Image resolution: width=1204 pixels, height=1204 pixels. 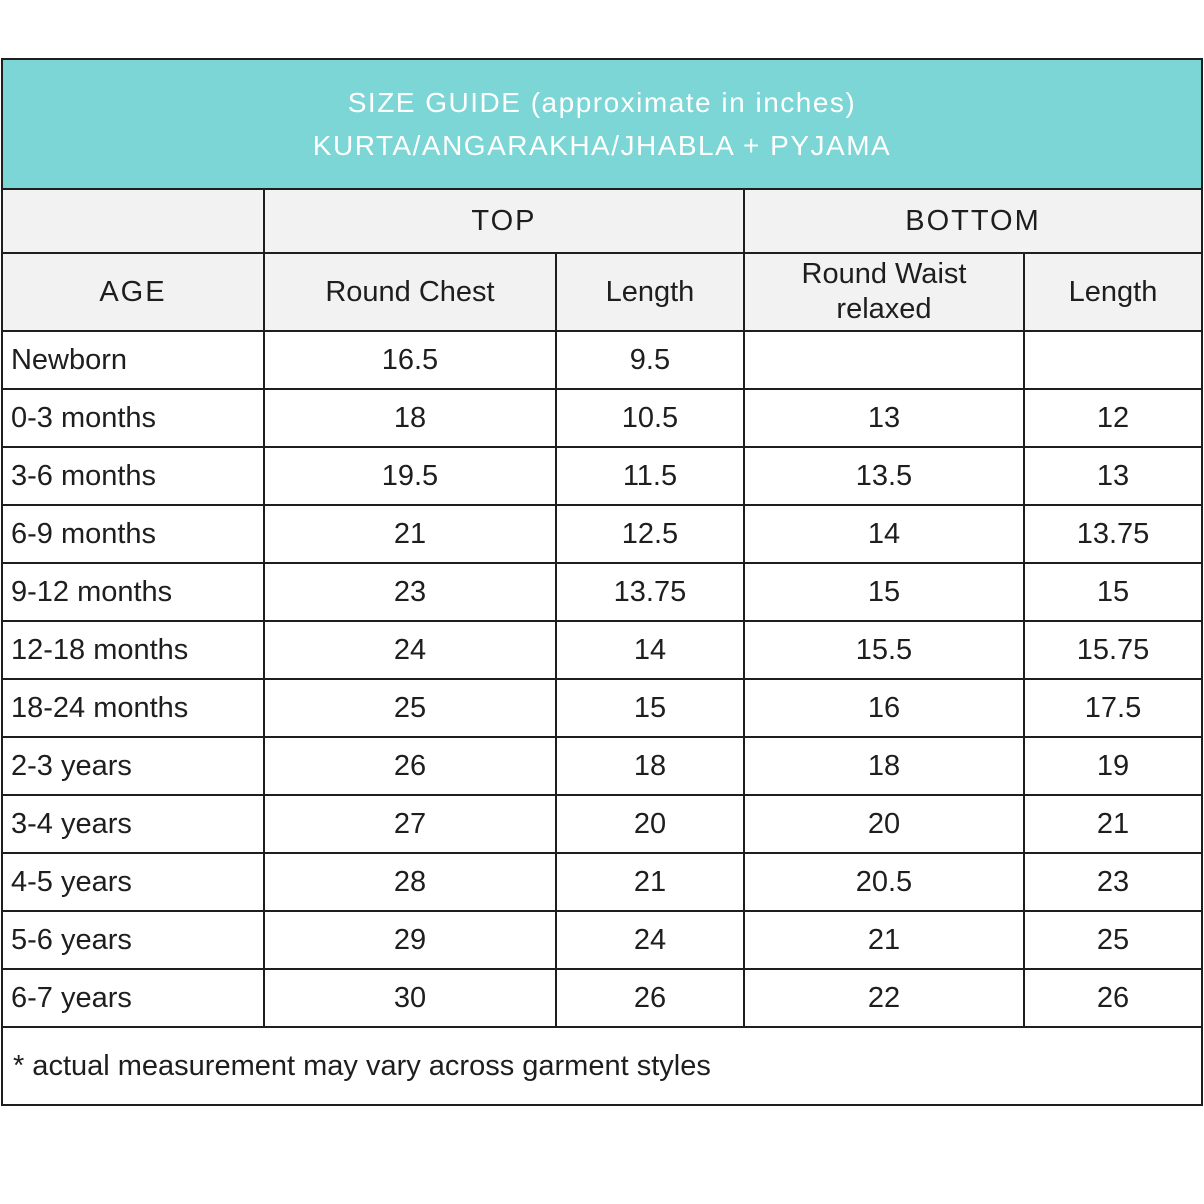 What do you see at coordinates (409, 882) in the screenshot?
I see `round-chest-cell: 28` at bounding box center [409, 882].